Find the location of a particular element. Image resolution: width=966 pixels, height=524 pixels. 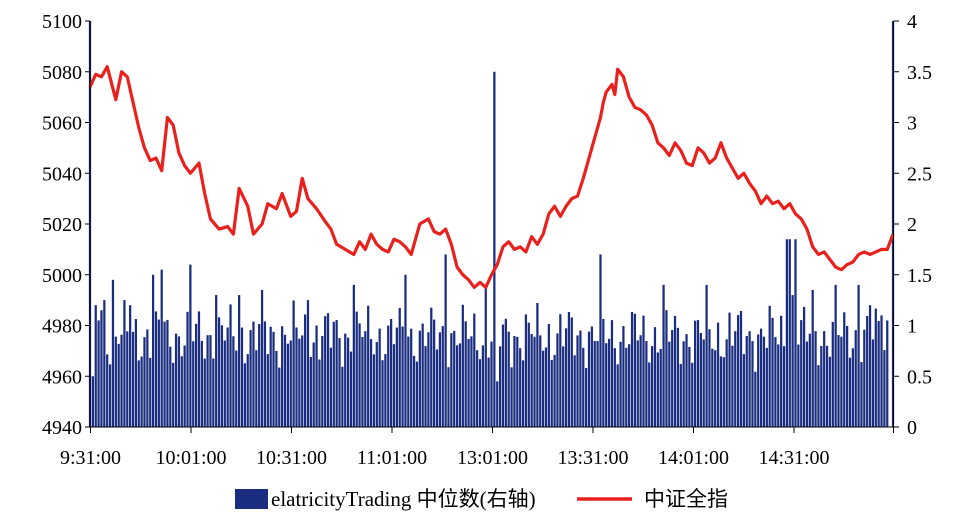

left-tick-label: 4980 is located at coordinates (62, 327).